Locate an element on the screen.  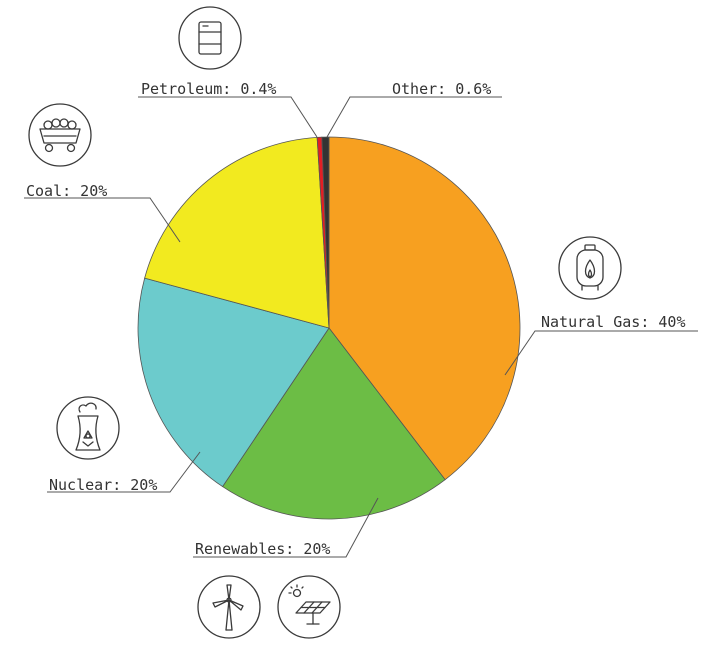
oil-barrel-icon is located at coordinates (210, 38).